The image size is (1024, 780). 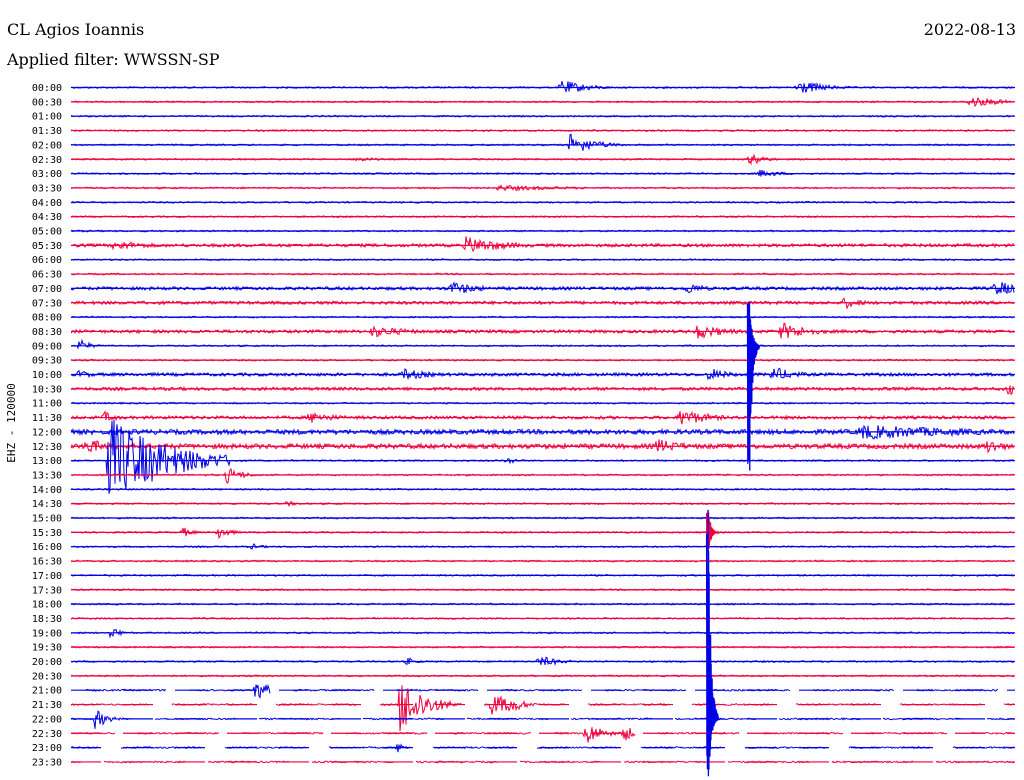 I want to click on channel-label: EHZ - 120000, so click(x=11, y=422).